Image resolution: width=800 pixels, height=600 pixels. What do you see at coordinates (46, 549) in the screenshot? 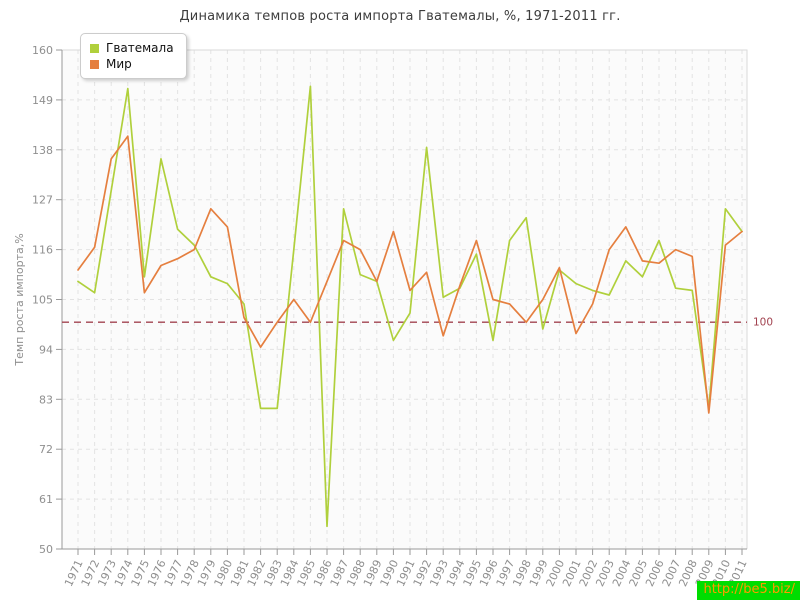
I see `y-tick-label: 50` at bounding box center [46, 549].